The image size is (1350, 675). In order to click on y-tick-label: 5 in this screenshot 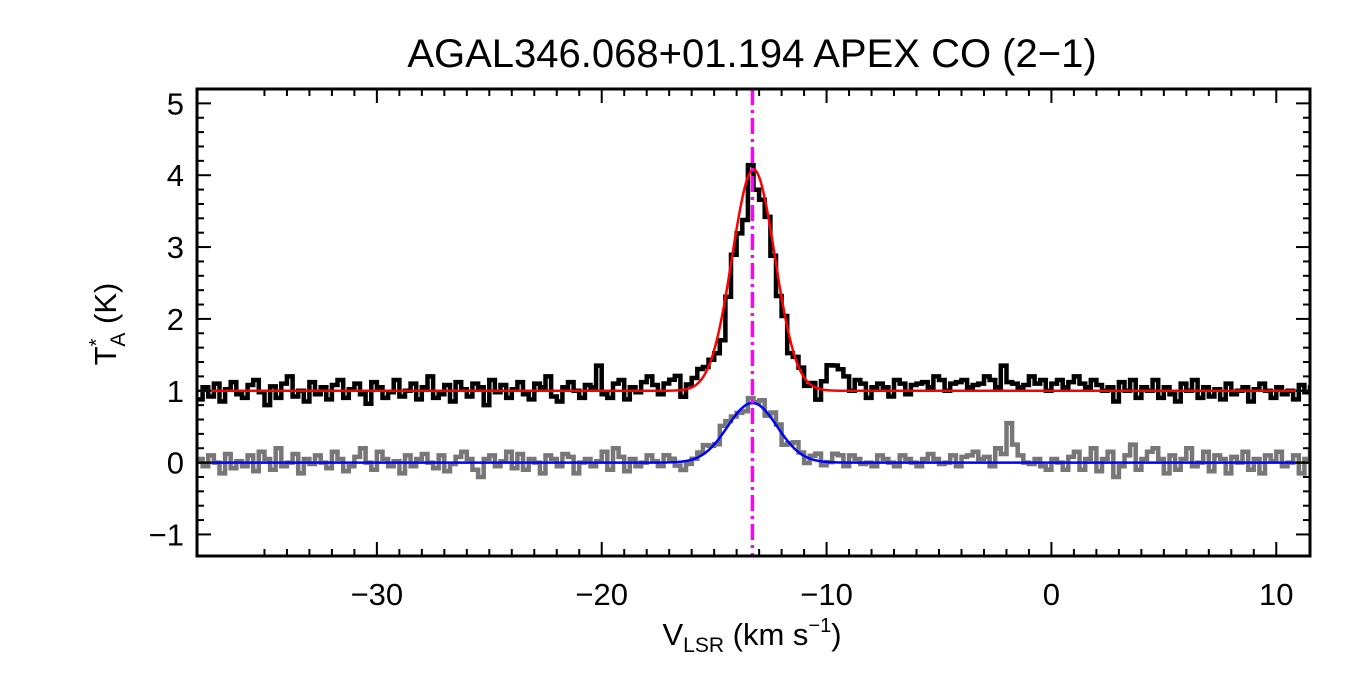, I will do `click(175, 103)`.